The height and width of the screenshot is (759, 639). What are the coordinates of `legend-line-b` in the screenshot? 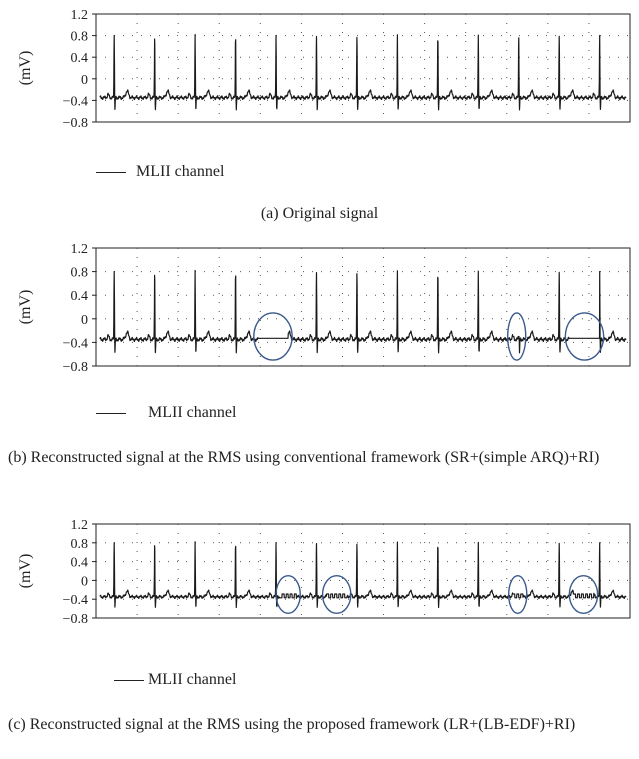 It's located at (111, 413).